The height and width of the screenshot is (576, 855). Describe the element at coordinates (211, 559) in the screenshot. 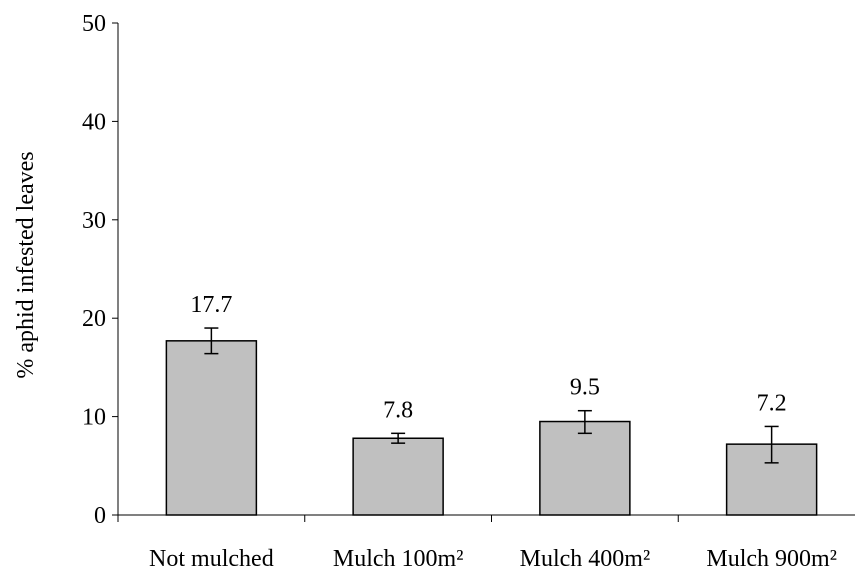

I see `x-tick-label: Not mulched` at that location.